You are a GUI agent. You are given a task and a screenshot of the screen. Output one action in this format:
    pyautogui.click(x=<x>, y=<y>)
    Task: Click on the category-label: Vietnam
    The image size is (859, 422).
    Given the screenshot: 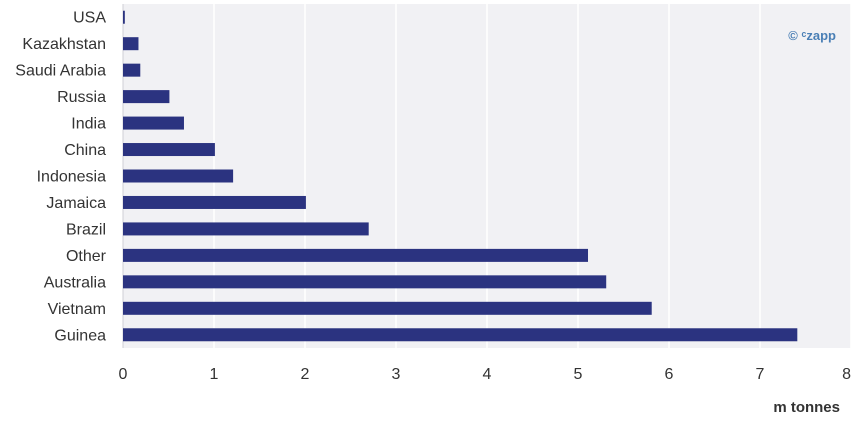 What is the action you would take?
    pyautogui.click(x=77, y=309)
    